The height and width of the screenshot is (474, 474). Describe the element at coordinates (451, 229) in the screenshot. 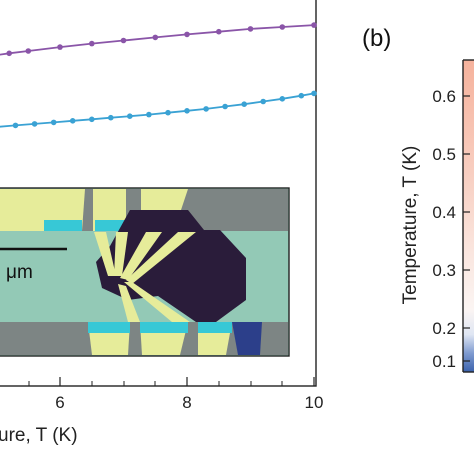

I see `panel-b-y-ticks: 0.6 0.5 0.4 0.3 0.2 0.1` at that location.